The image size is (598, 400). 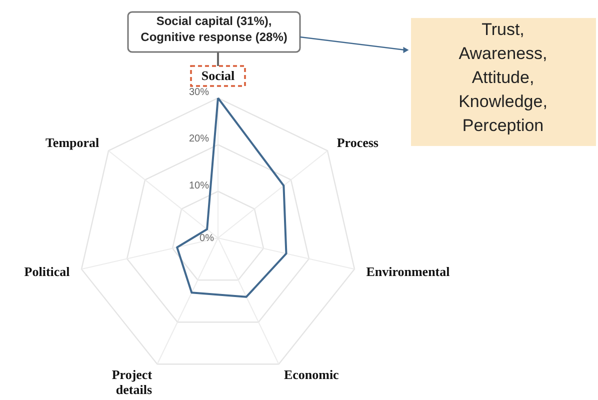 I want to click on y-tick-label: 30%, so click(x=199, y=92).